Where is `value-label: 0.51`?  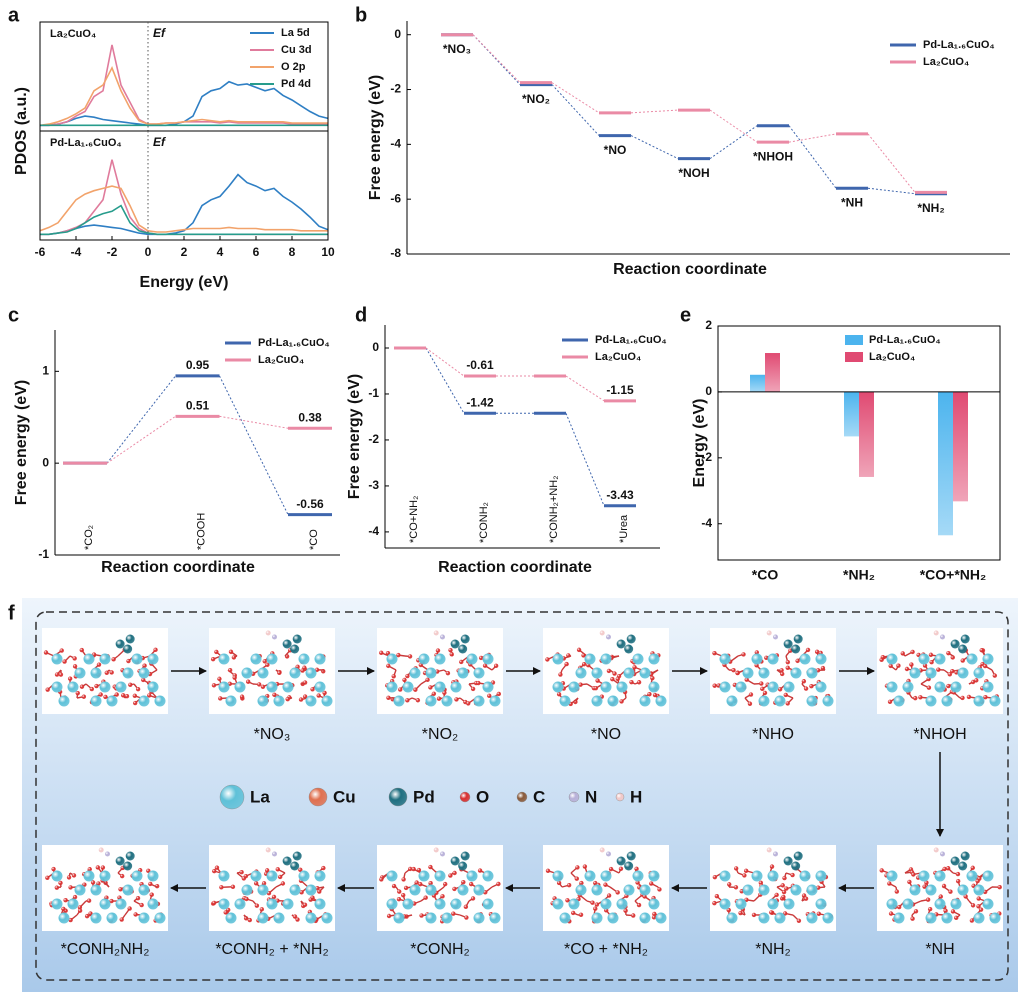
value-label: 0.51 is located at coordinates (198, 405).